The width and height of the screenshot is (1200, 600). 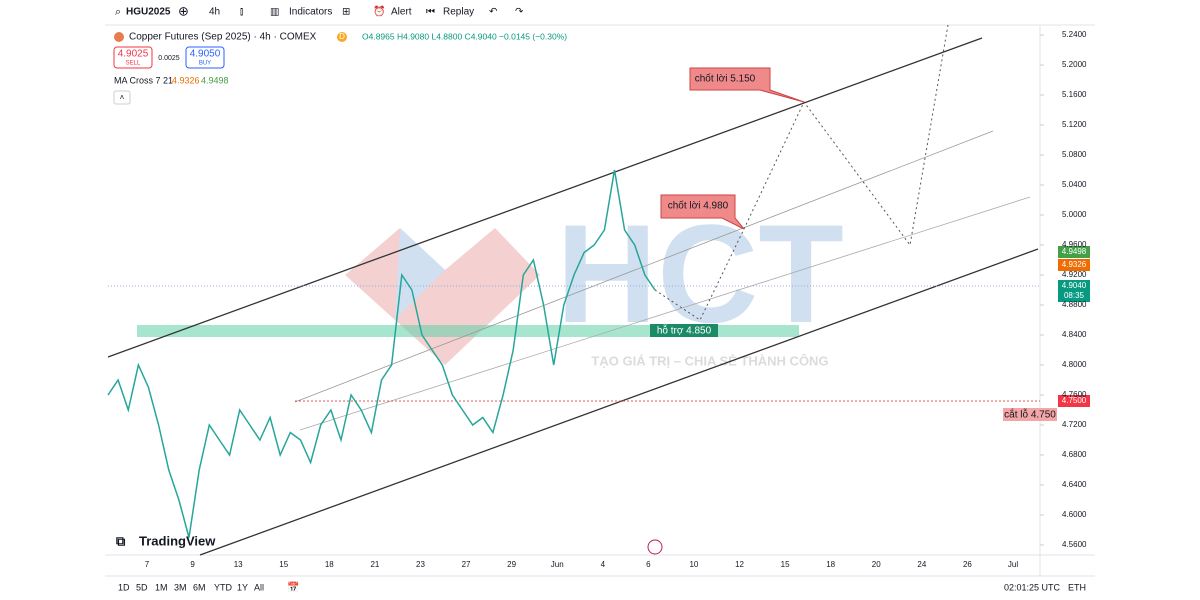 I want to click on chart-type-icon: ⫾, so click(x=241, y=12).